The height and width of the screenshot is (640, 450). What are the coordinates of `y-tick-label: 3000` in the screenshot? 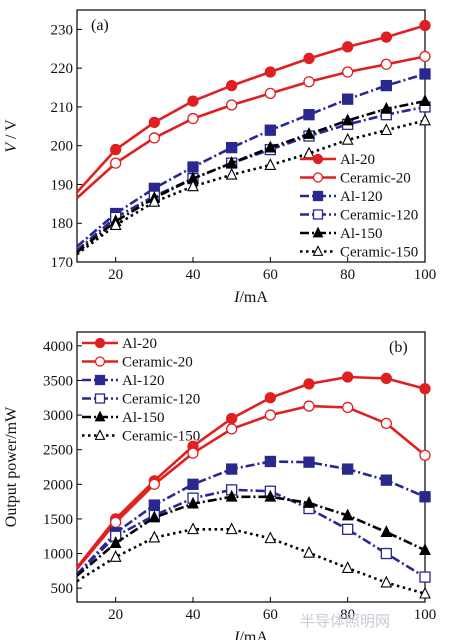 It's located at (58, 416).